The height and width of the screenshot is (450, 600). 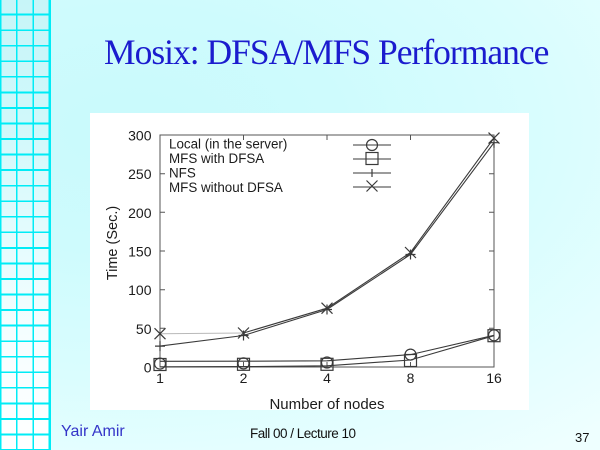 What do you see at coordinates (244, 378) in the screenshot?
I see `svg-text: 2` at bounding box center [244, 378].